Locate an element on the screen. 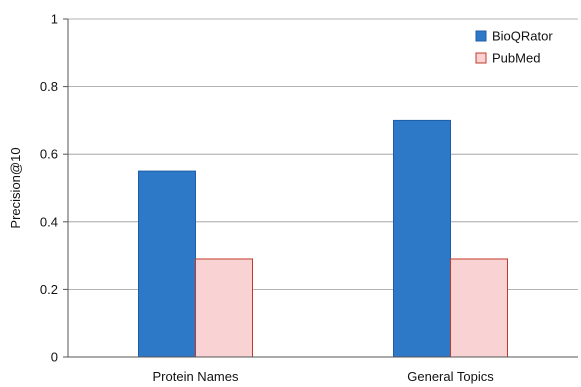  y-tick-label: 1 is located at coordinates (54, 19).